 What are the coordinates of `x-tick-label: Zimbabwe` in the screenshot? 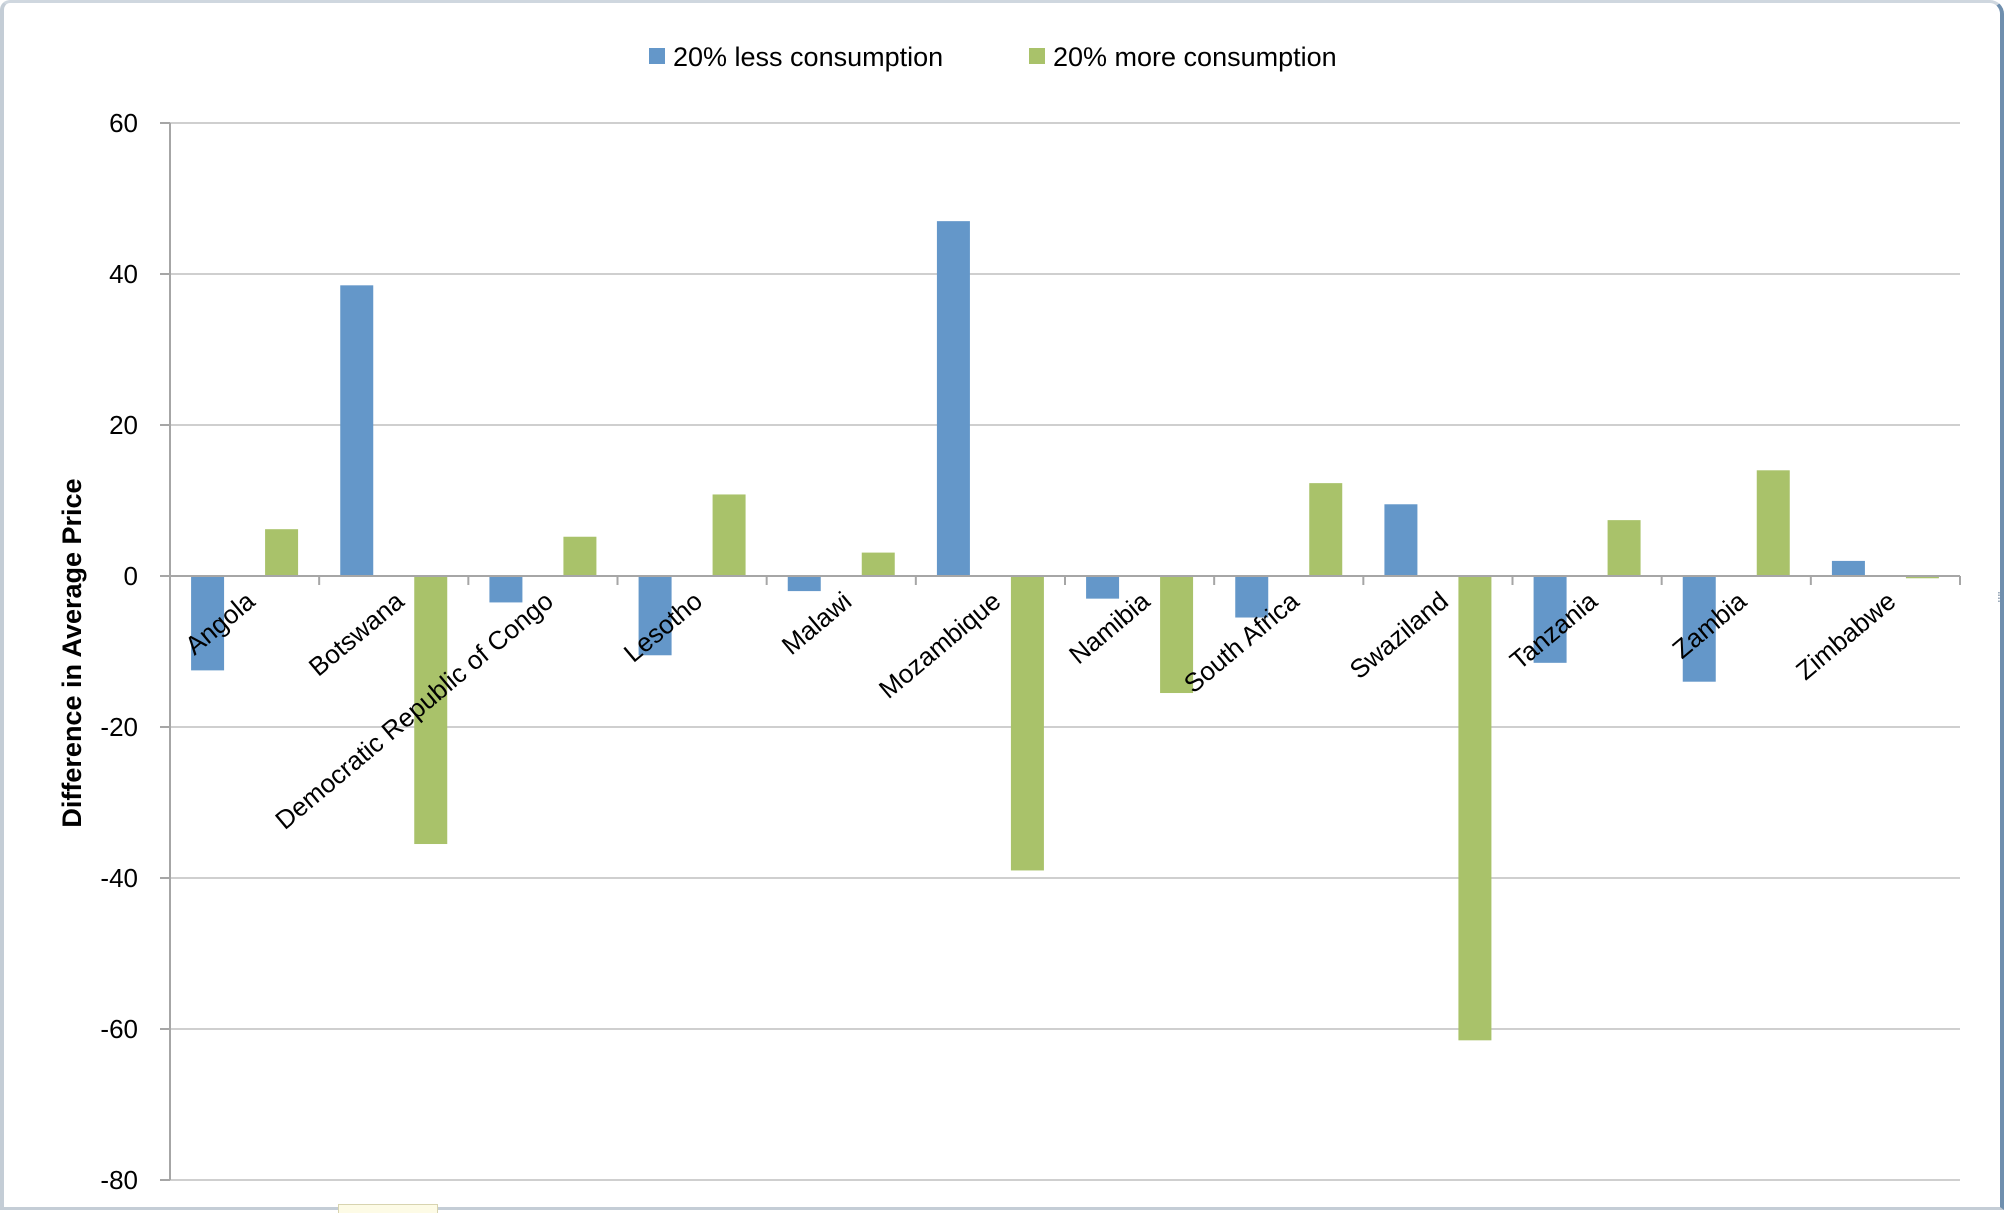 It's located at (1845, 636).